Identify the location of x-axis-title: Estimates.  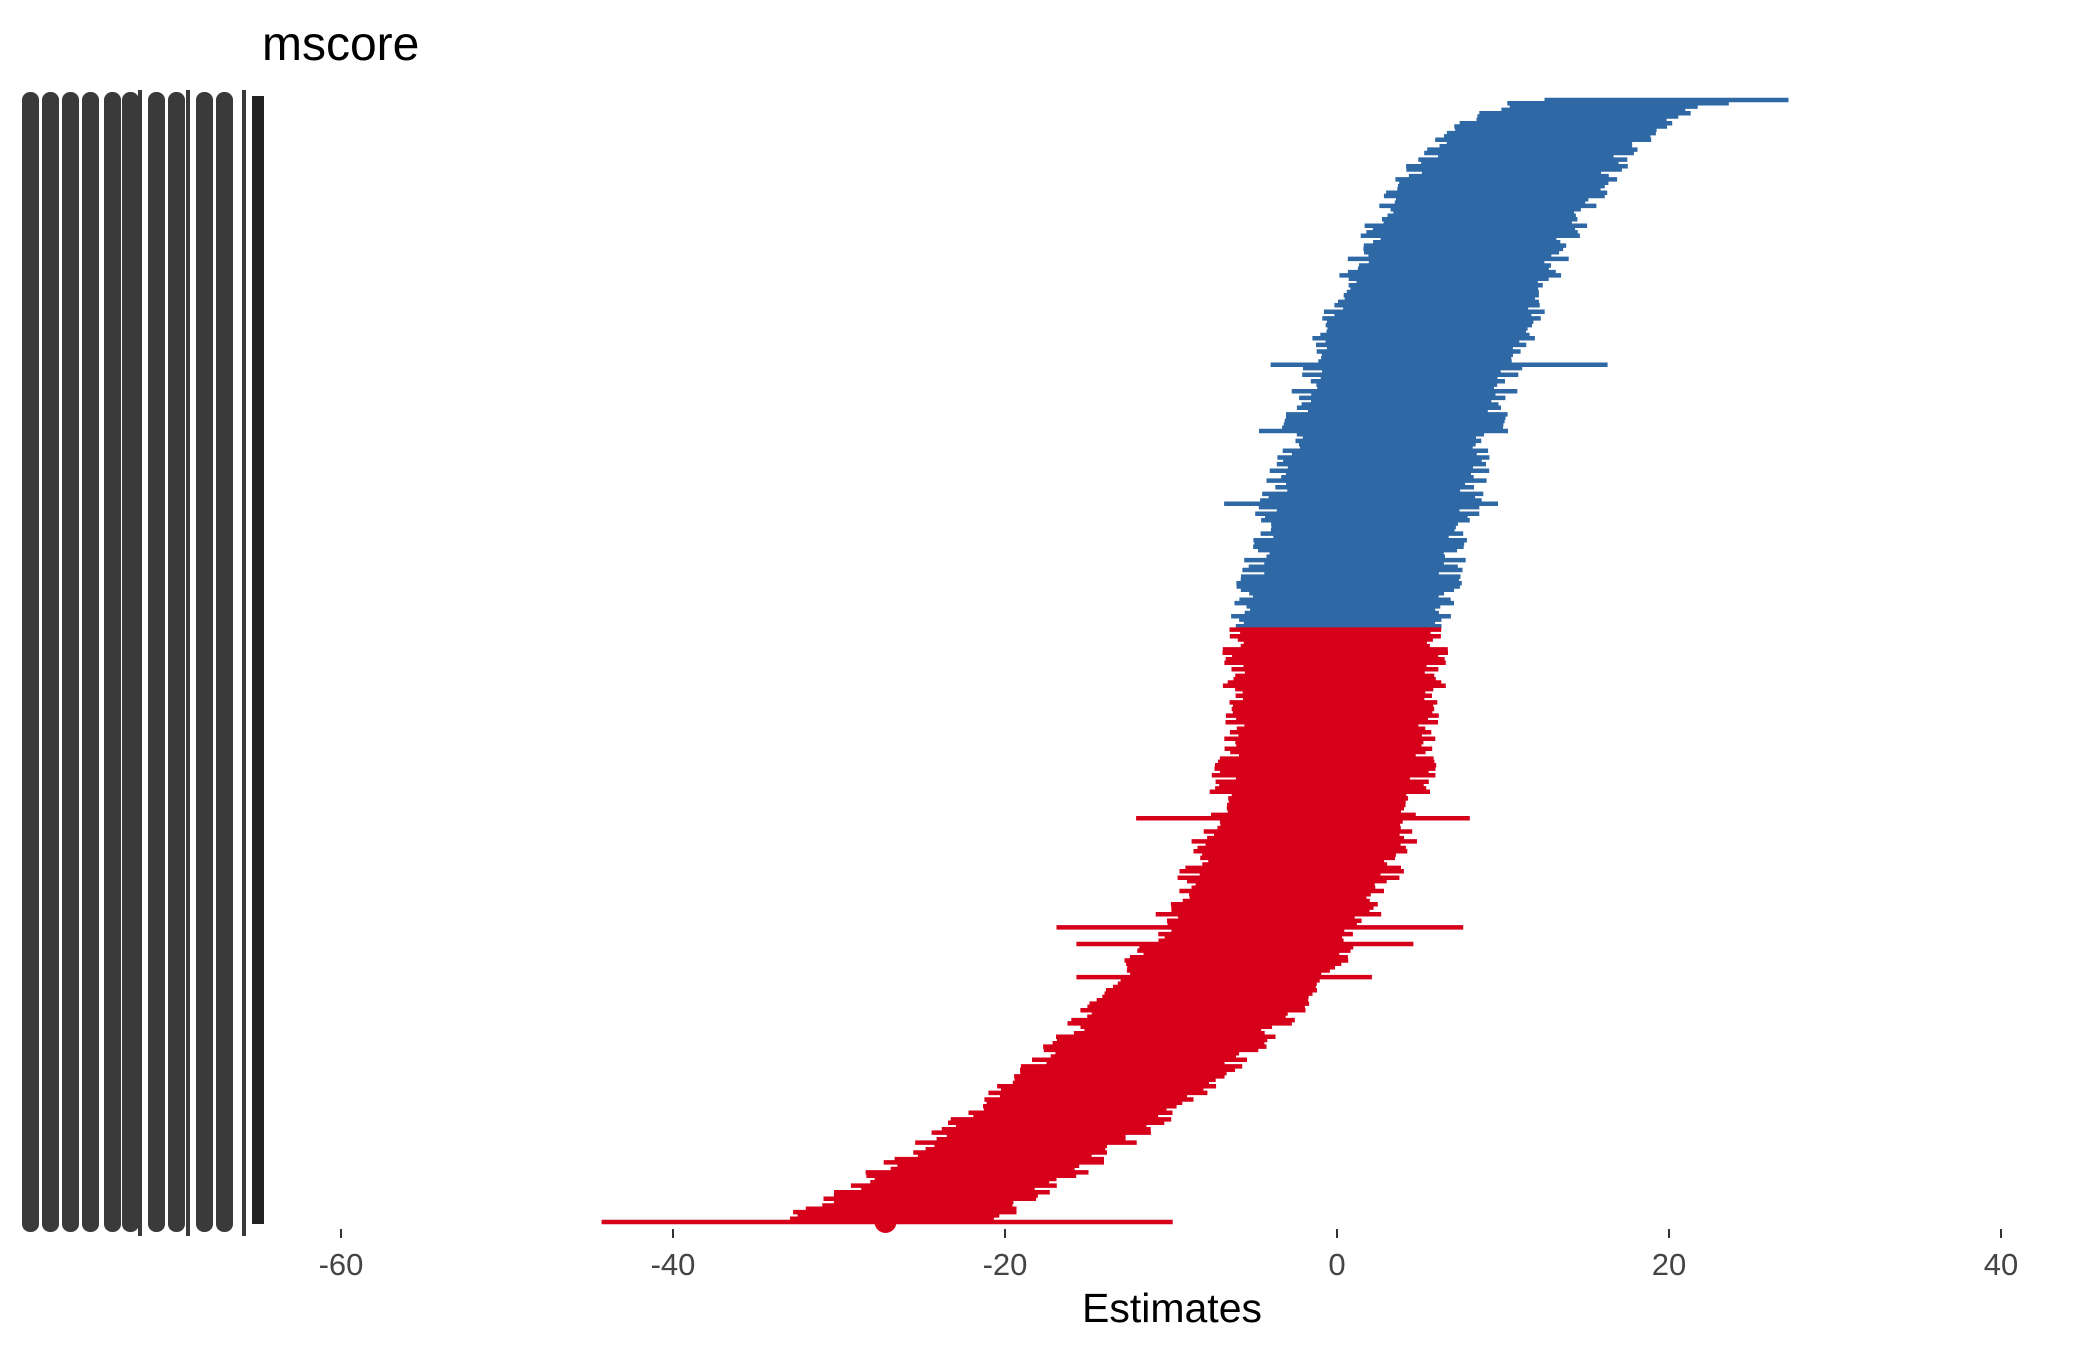
(1172, 1308).